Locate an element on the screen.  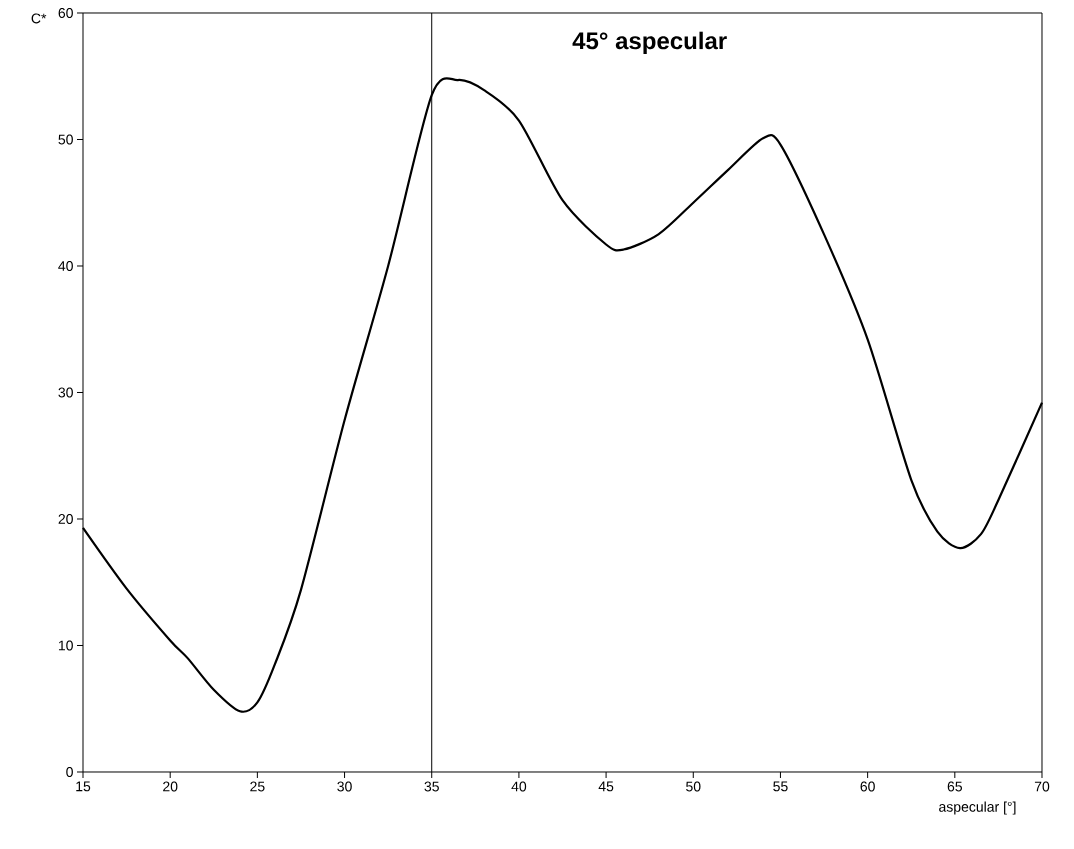
x-tick-label: 55 is located at coordinates (780, 786).